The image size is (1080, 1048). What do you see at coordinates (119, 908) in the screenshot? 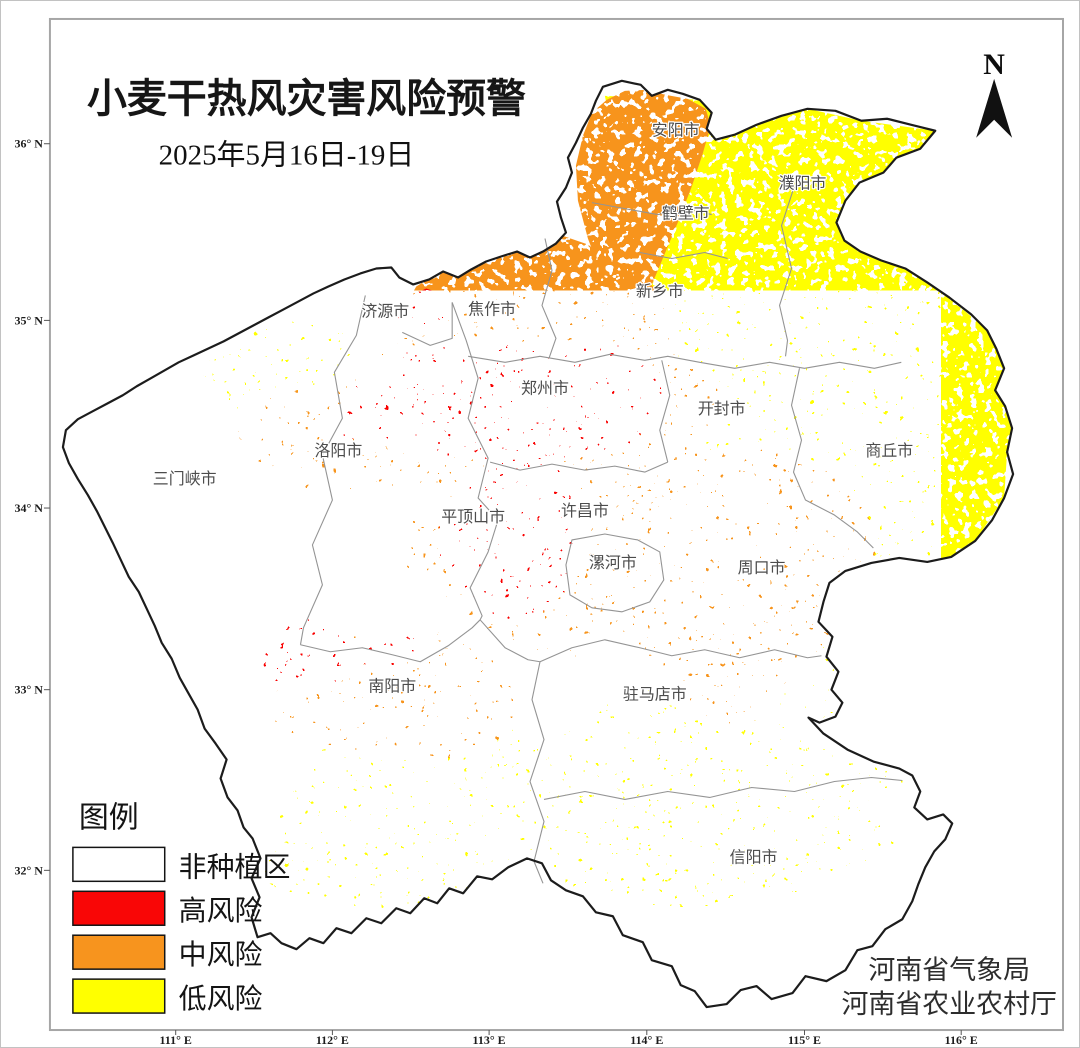
I see `legend-swatch-high` at bounding box center [119, 908].